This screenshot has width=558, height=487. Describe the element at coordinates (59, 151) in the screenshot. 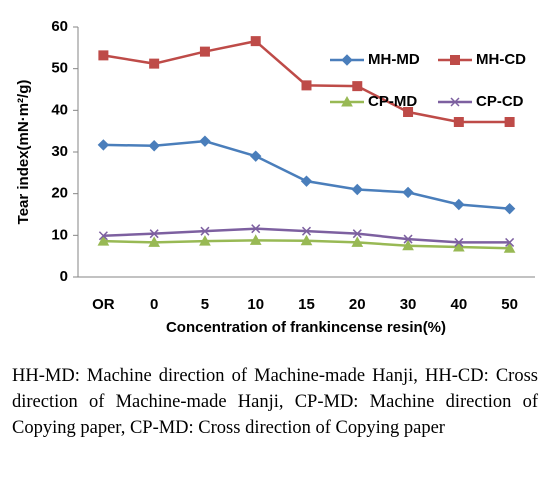

I see `y-tick-label: 30` at that location.